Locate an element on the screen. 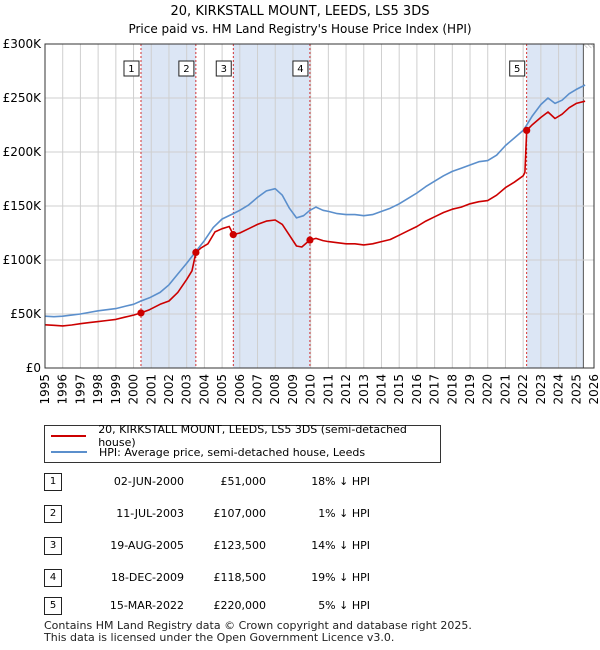 This screenshot has height=650, width=600. x-tick-label: 2024 is located at coordinates (559, 389).